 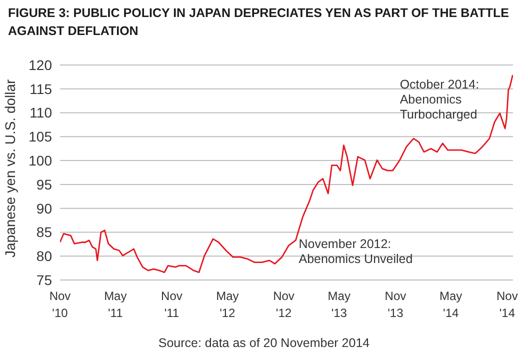 What do you see at coordinates (283, 304) in the screenshot?
I see `x-tick-label: Nov '12` at bounding box center [283, 304].